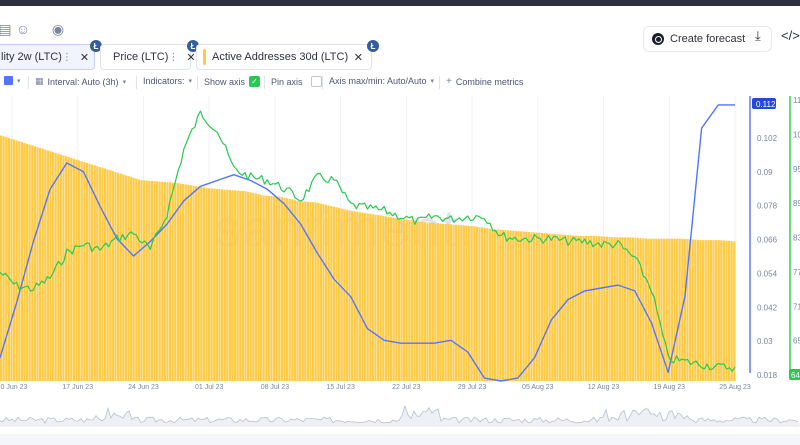 This screenshot has width=800, height=445. I want to click on eye-icon: ◉, so click(58, 28).